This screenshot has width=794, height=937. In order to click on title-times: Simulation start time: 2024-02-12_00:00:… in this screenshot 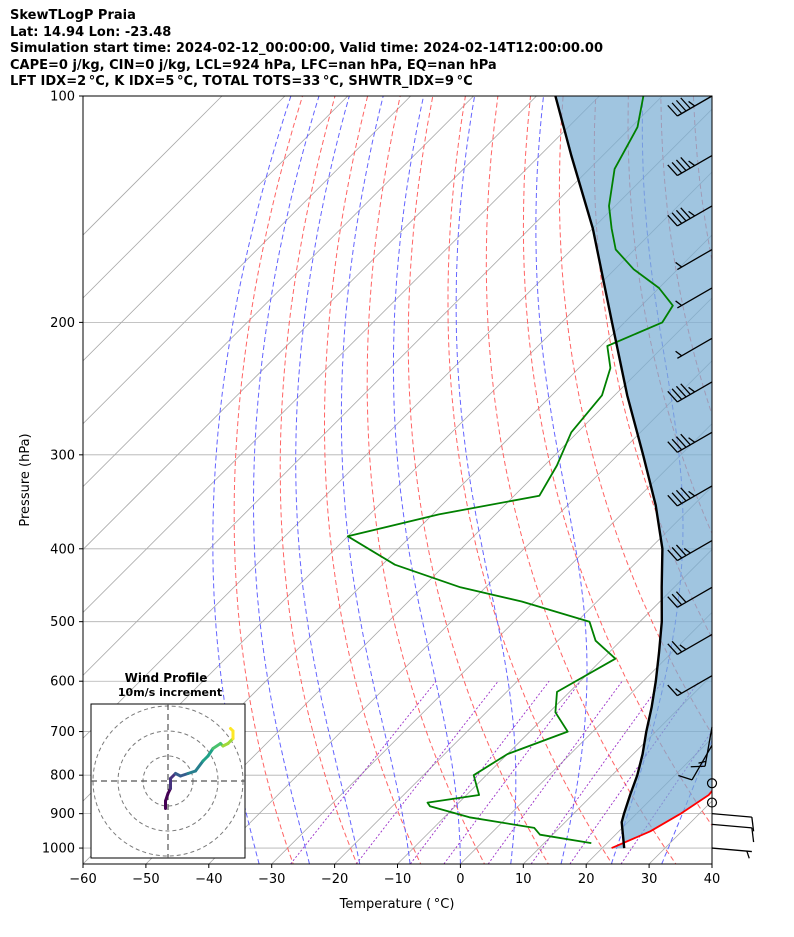, I will do `click(306, 48)`.